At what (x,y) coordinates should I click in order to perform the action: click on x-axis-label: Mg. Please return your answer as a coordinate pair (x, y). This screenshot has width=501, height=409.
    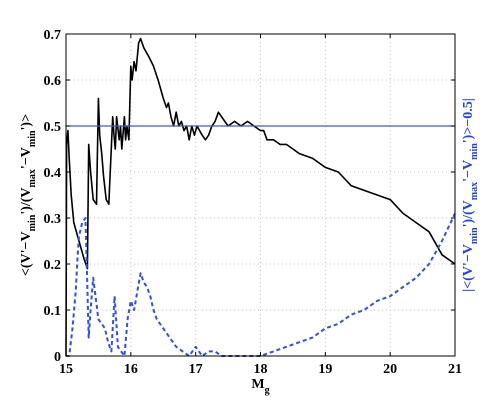
    Looking at the image, I should click on (260, 386).